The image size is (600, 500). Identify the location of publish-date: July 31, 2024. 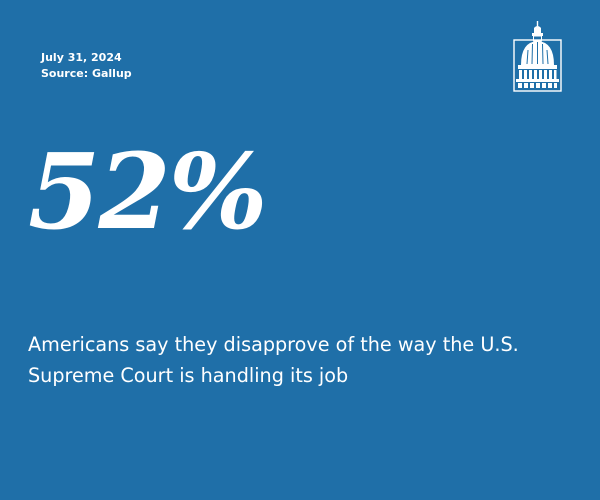
(81, 57).